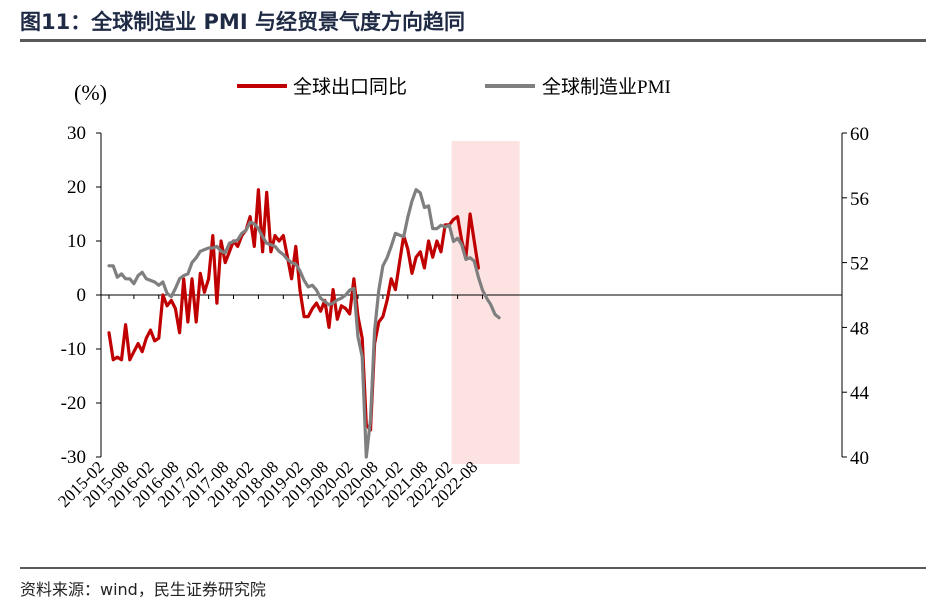  Describe the element at coordinates (859, 328) in the screenshot. I see `right-tick-label: 48` at that location.